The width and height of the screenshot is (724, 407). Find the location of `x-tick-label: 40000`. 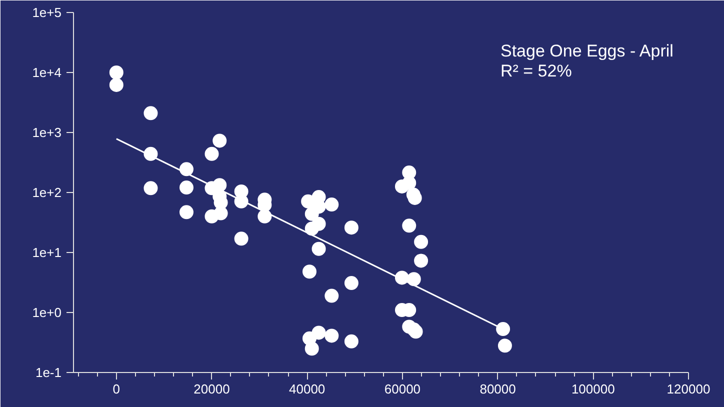

x-tick-label: 40000 is located at coordinates (307, 389).